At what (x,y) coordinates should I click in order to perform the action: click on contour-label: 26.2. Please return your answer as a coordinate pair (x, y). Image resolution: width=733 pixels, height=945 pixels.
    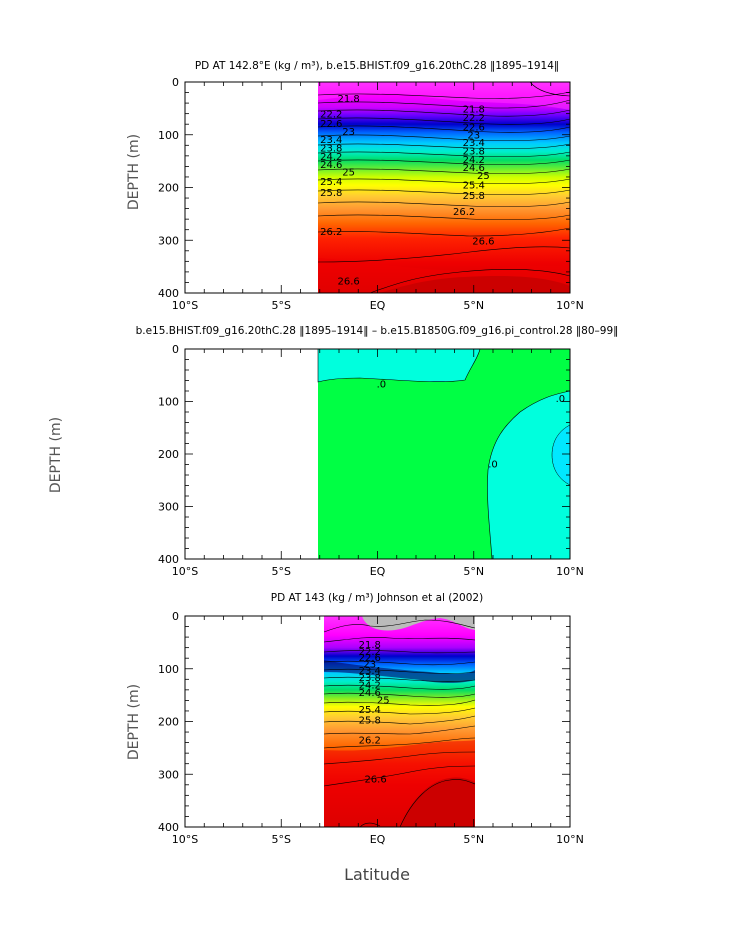
    Looking at the image, I should click on (331, 232).